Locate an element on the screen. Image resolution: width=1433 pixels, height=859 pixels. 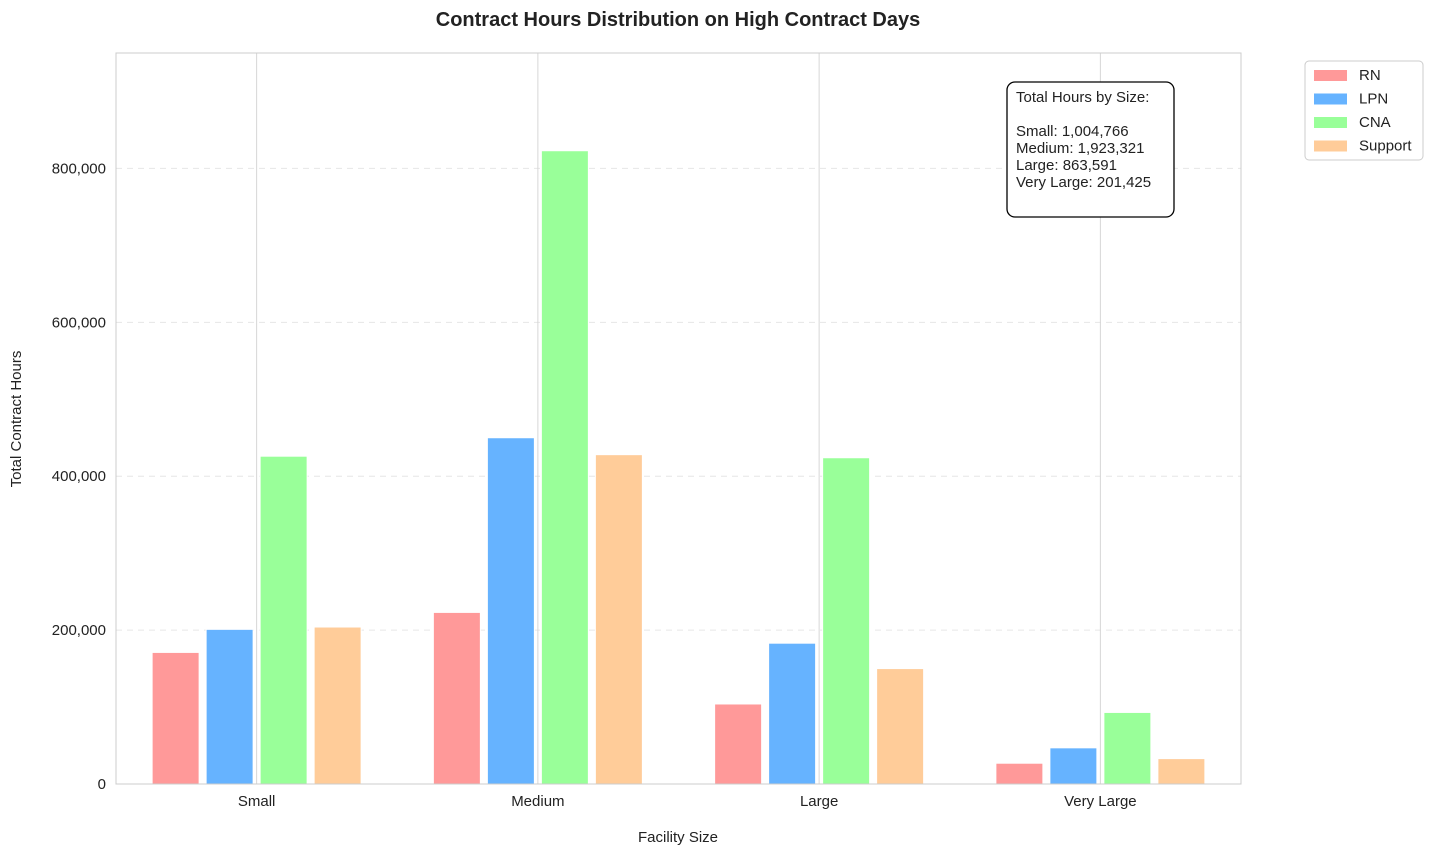
bar-support-small is located at coordinates (337, 705).